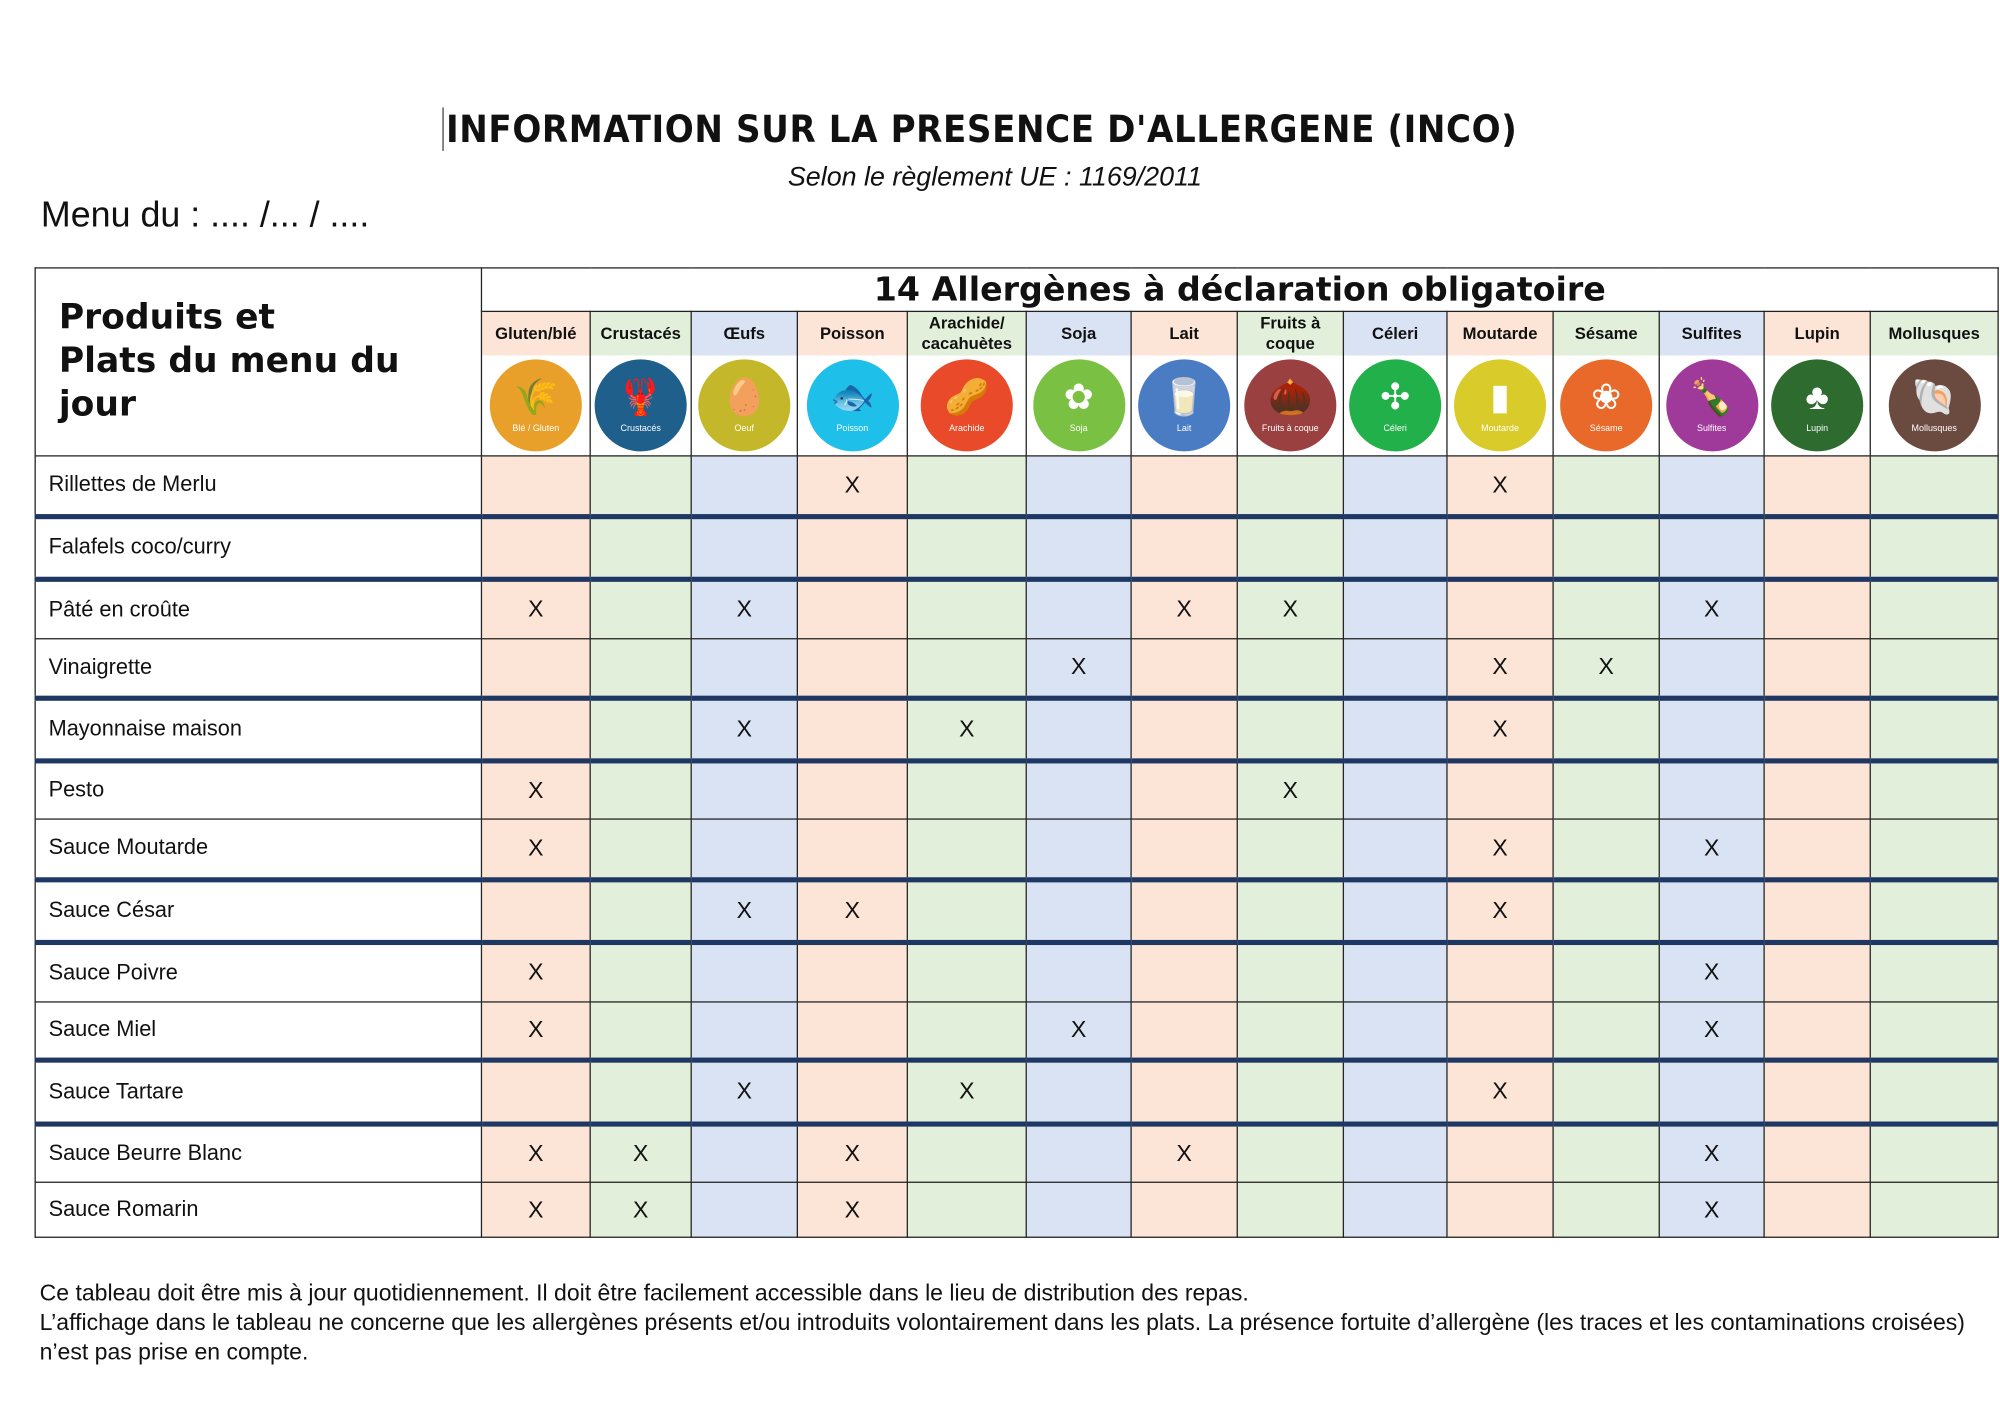 The image size is (2000, 1414). Describe the element at coordinates (852, 428) in the screenshot. I see `icon-label: Poisson` at that location.